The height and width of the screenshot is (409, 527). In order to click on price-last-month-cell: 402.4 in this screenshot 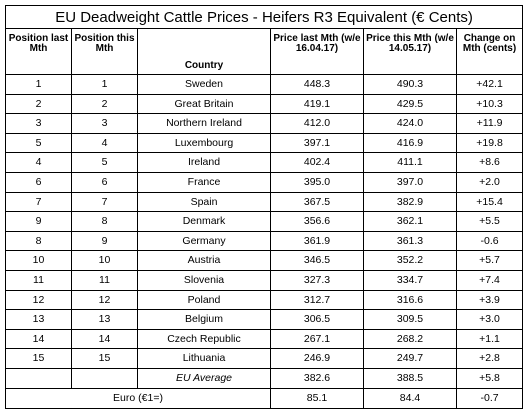, I will do `click(317, 162)`.